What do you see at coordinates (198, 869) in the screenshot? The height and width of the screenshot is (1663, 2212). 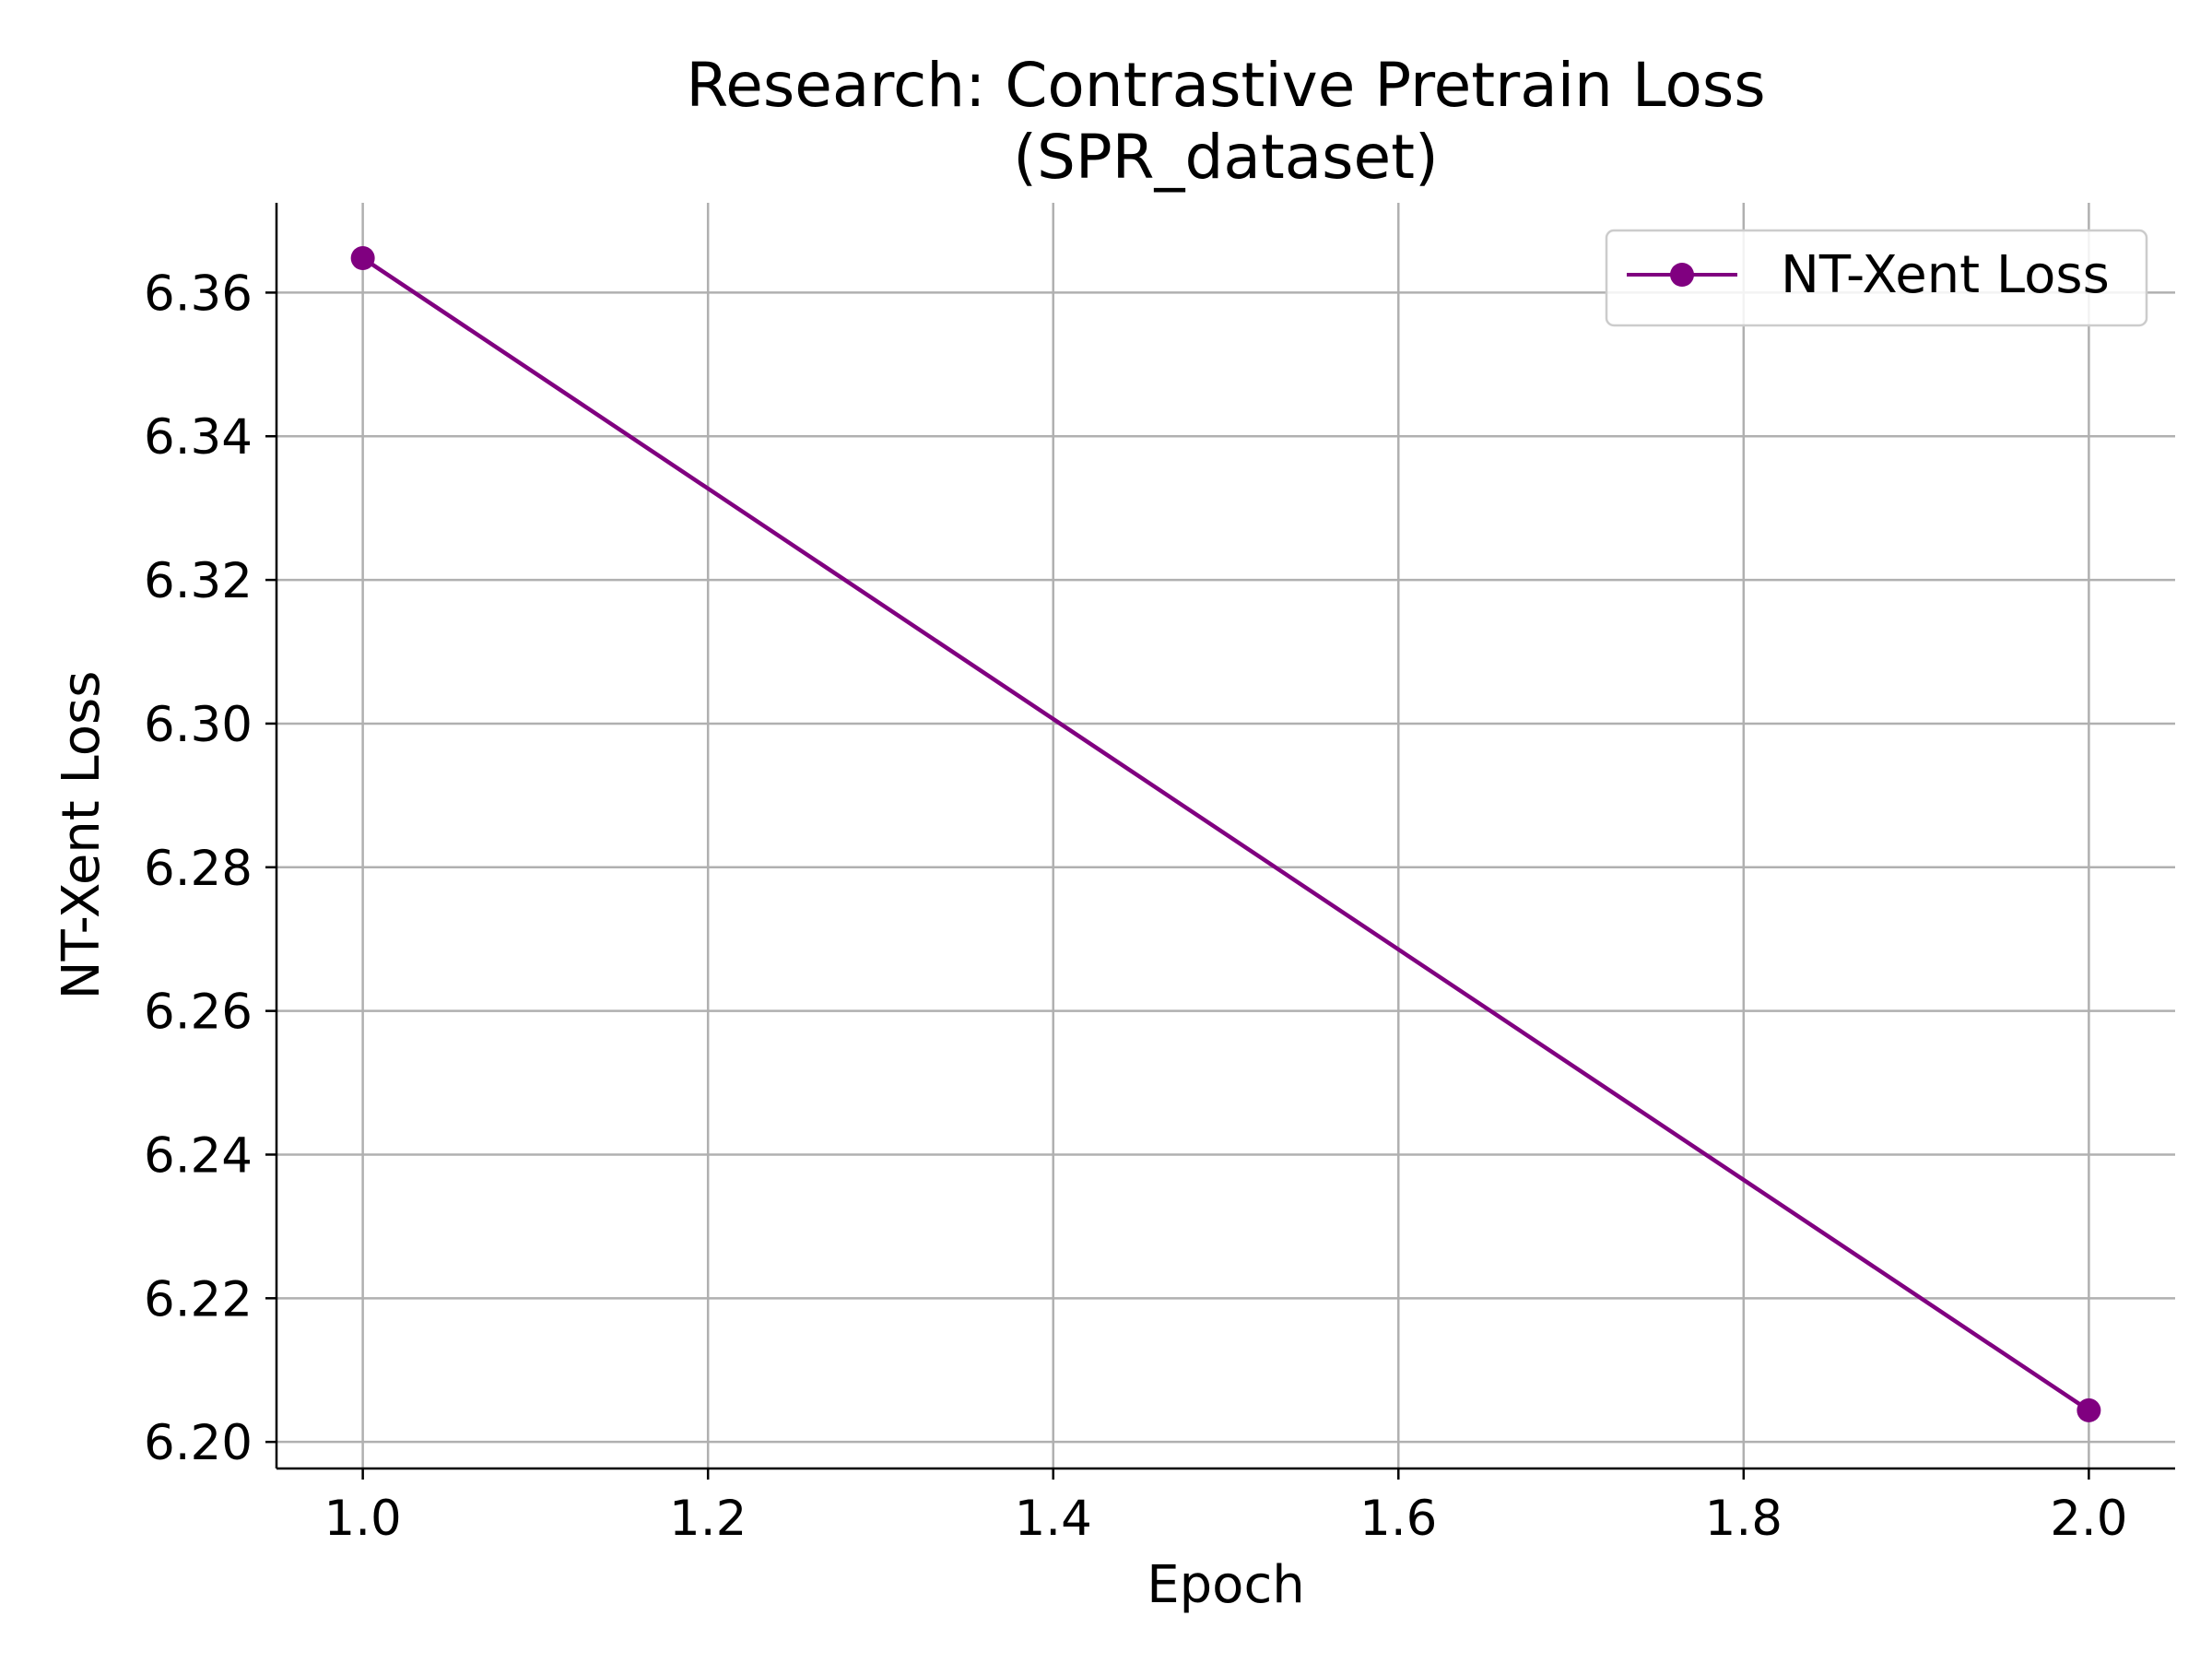 I see `y-tick-label: 6.28` at bounding box center [198, 869].